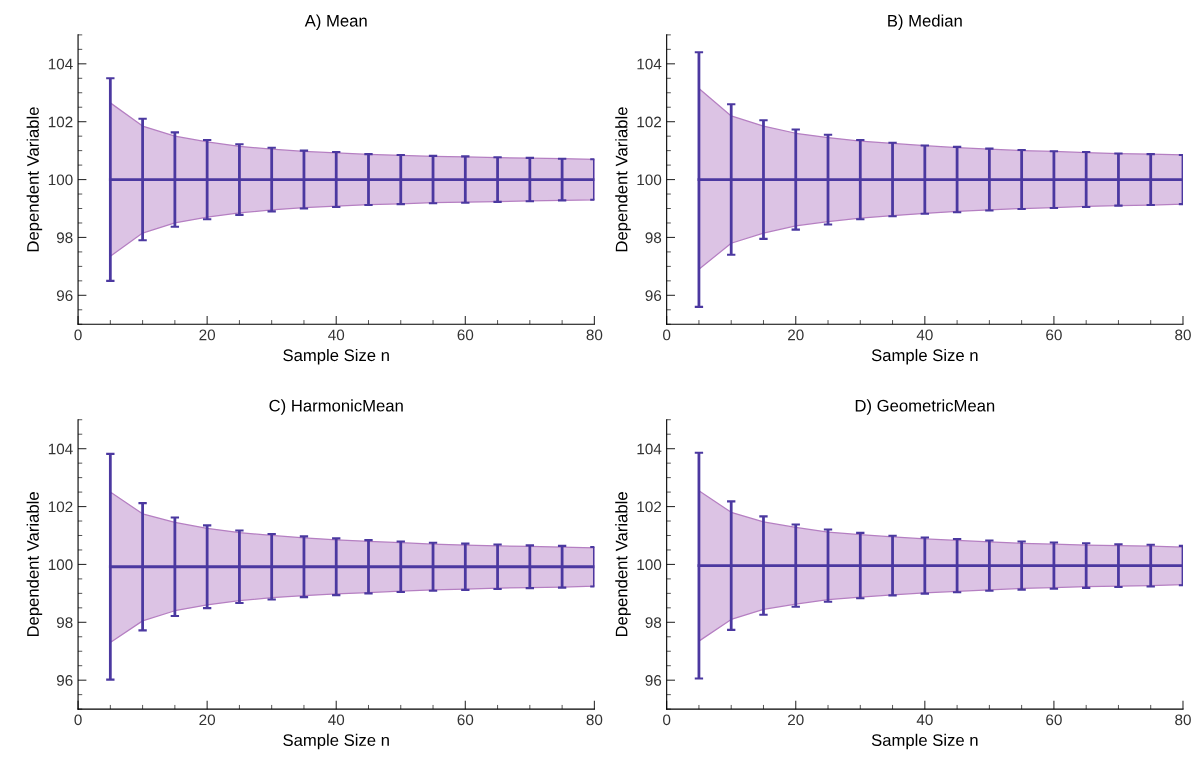 The width and height of the screenshot is (1201, 775). I want to click on chart-title: C) HarmonicMean, so click(336, 407).